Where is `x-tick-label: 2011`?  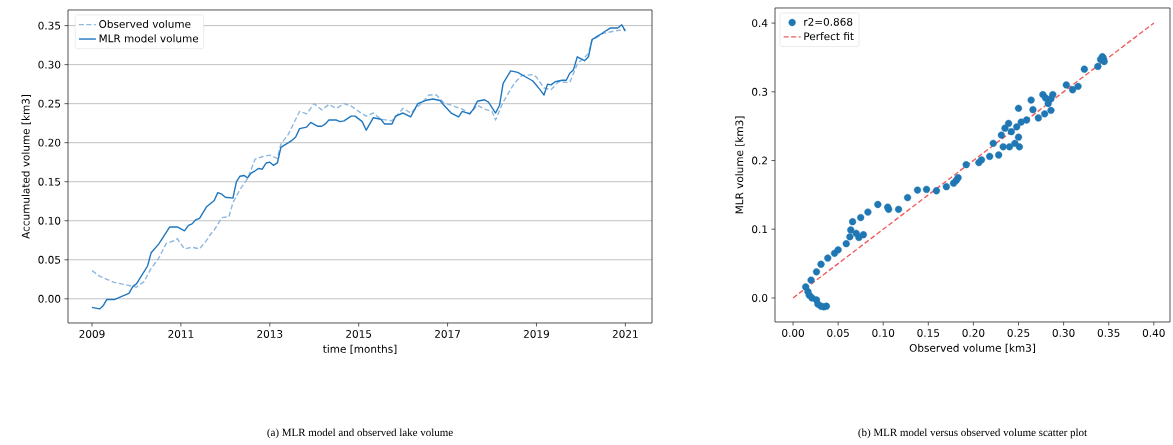
x-tick-label: 2011 is located at coordinates (181, 334).